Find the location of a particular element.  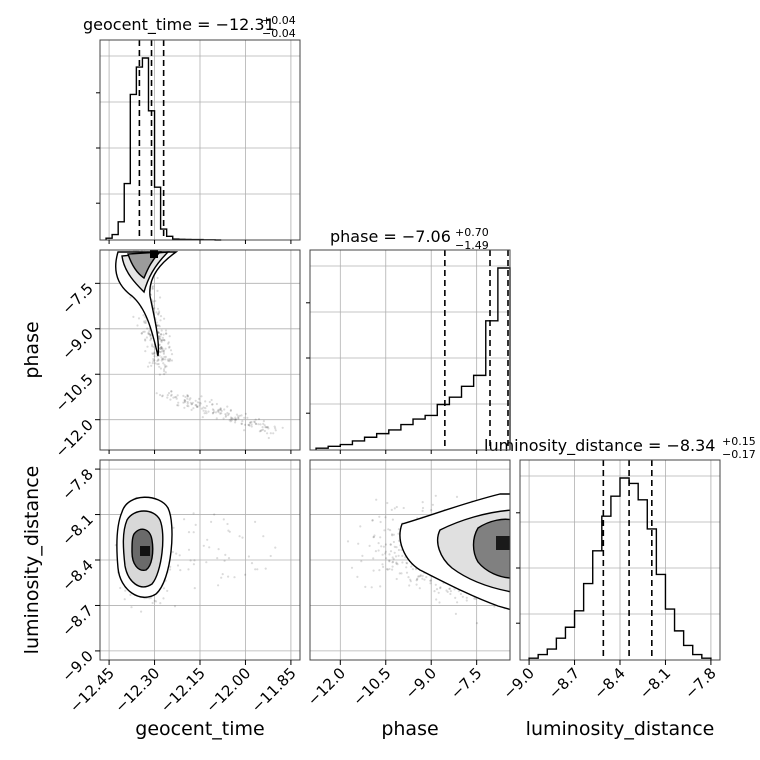

title-luminosity-distance: luminosity_distance = −8.34 +0.15 −0.17 is located at coordinates (620, 448).